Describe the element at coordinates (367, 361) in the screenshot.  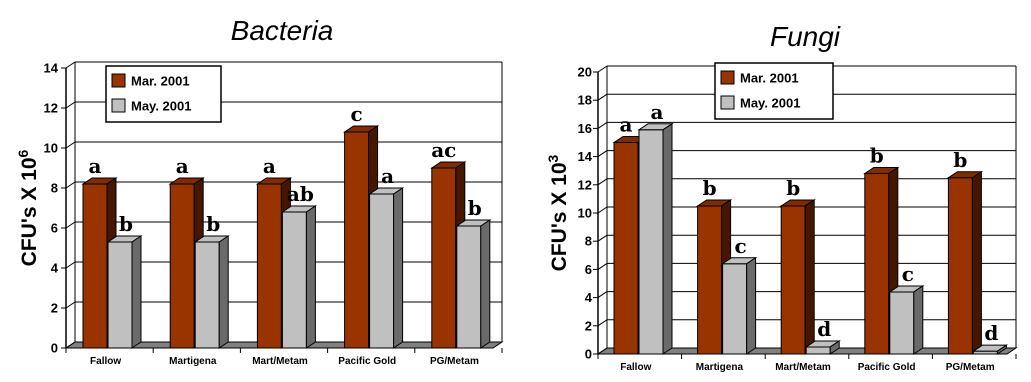
I see `x-tick-label: Pacific Gold` at that location.